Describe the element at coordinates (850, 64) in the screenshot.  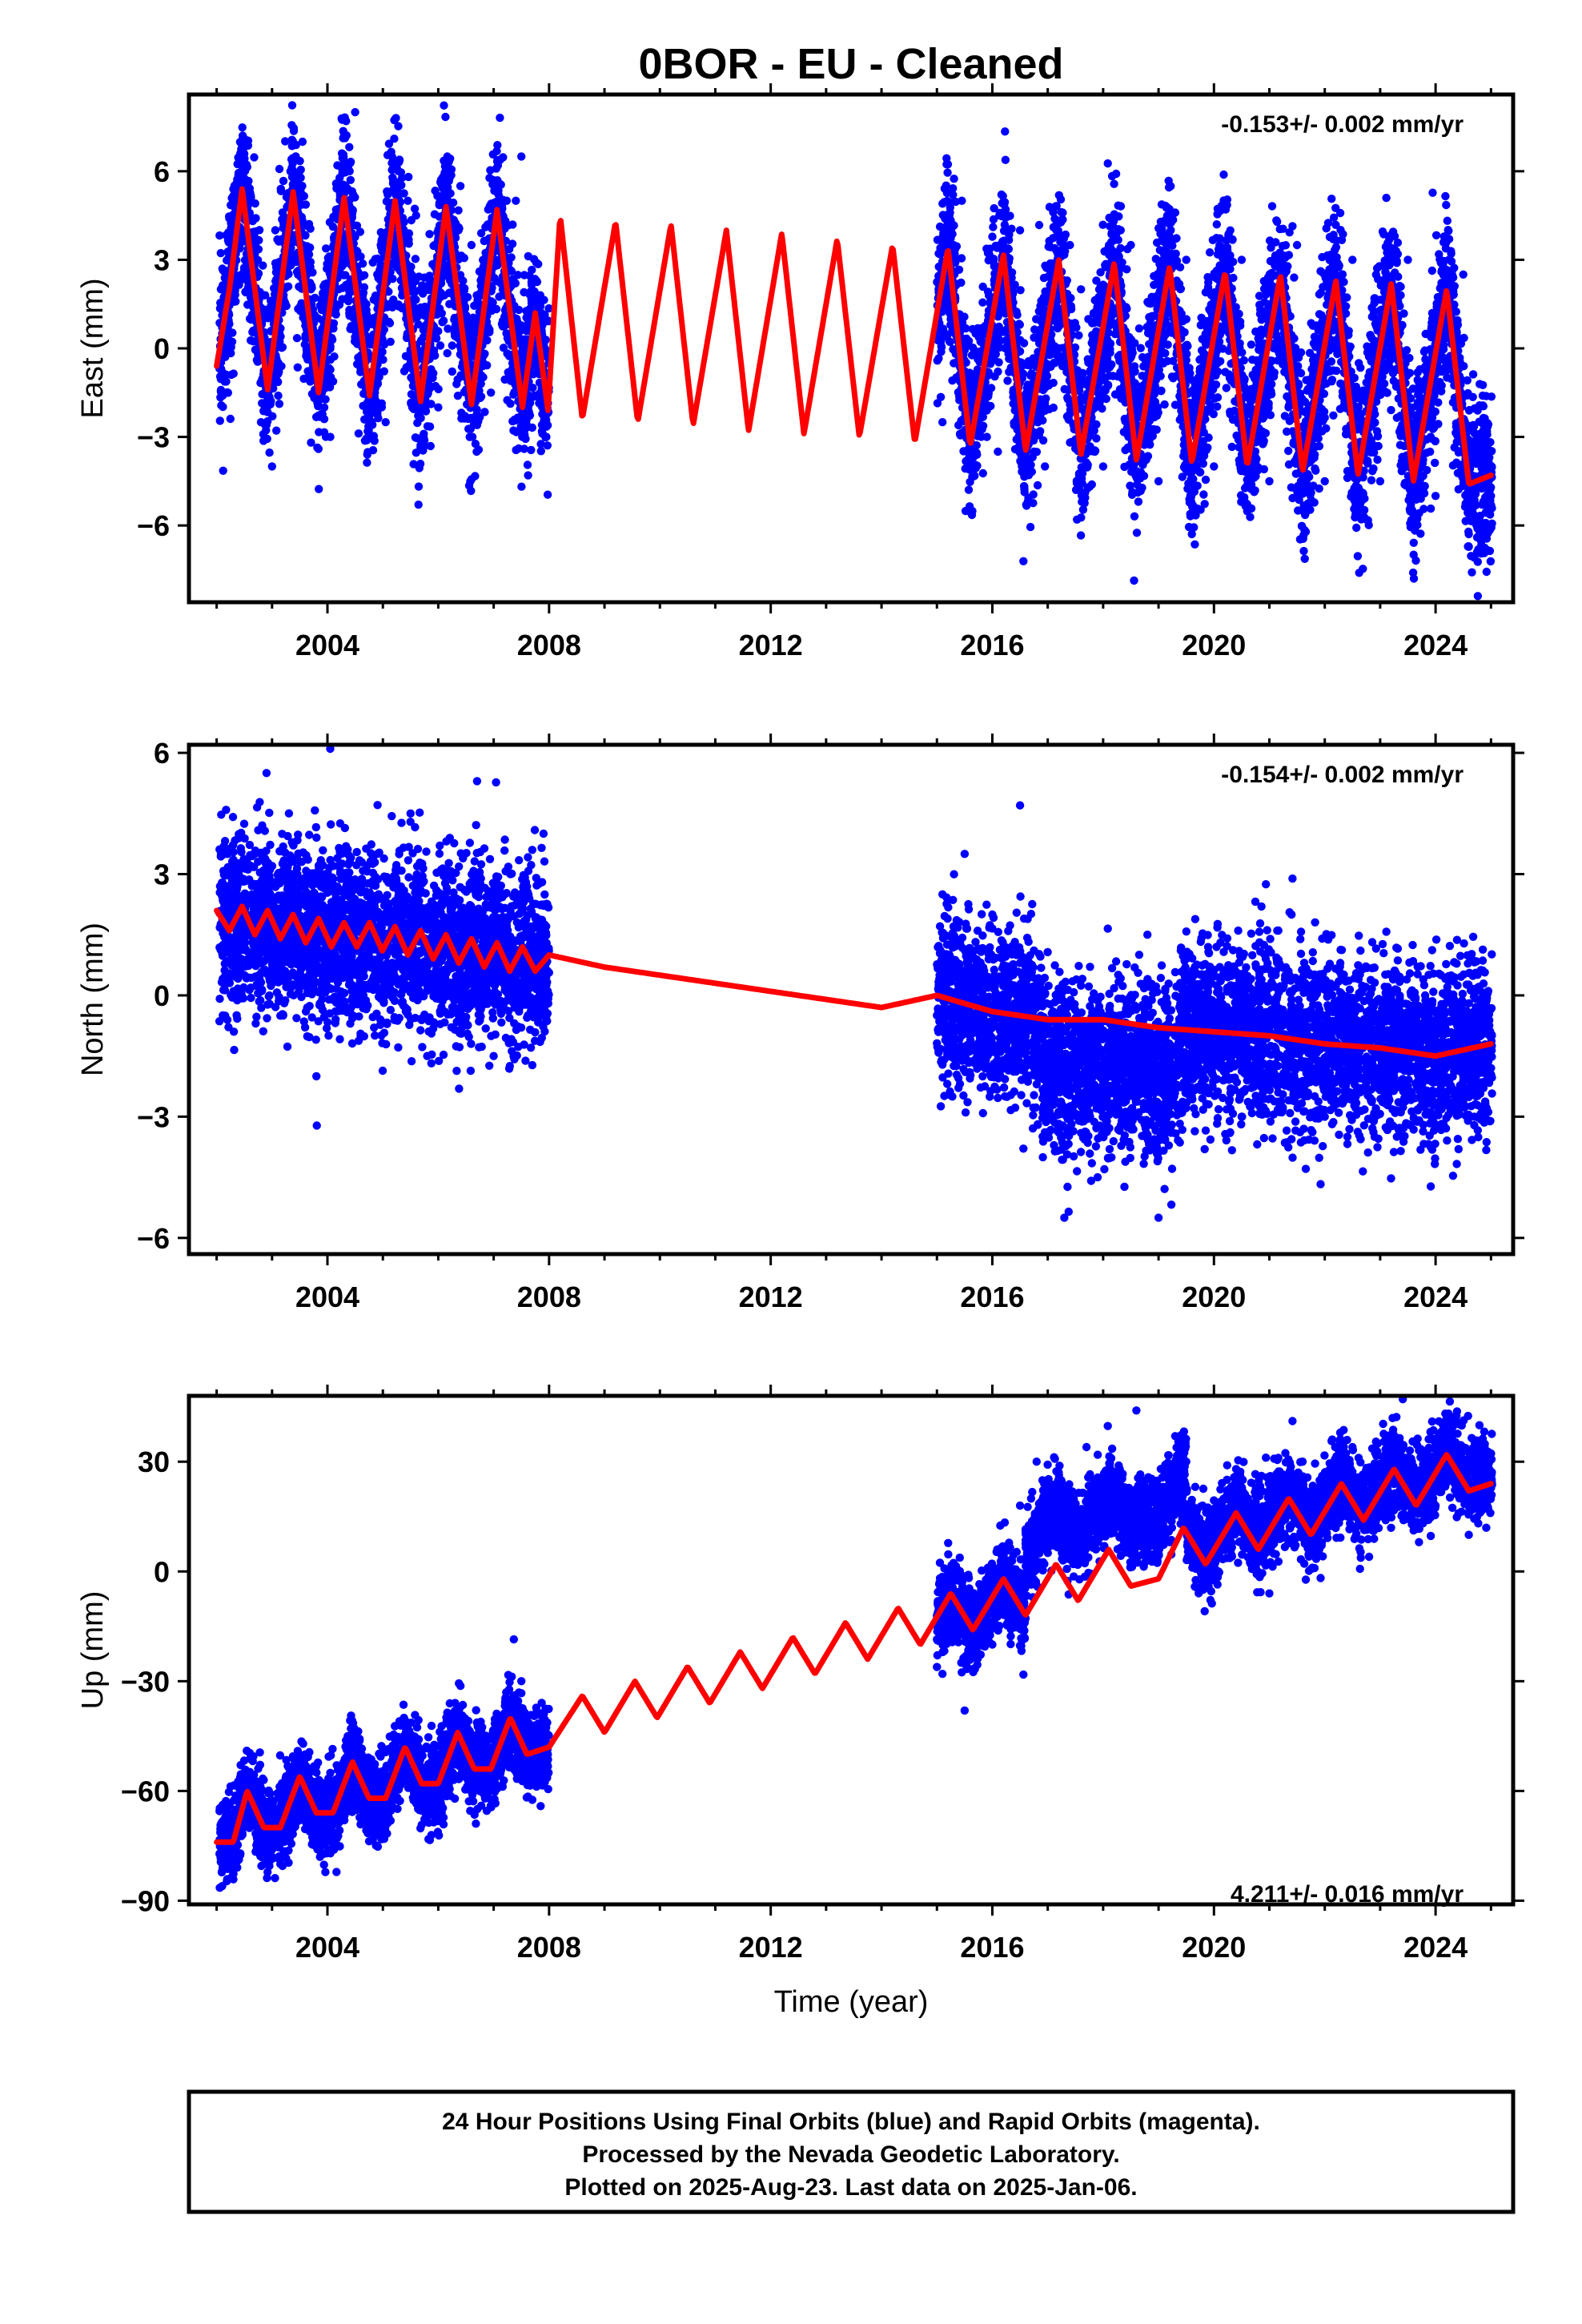
I see `figure-title: 0BOR - EU - Cleaned` at that location.